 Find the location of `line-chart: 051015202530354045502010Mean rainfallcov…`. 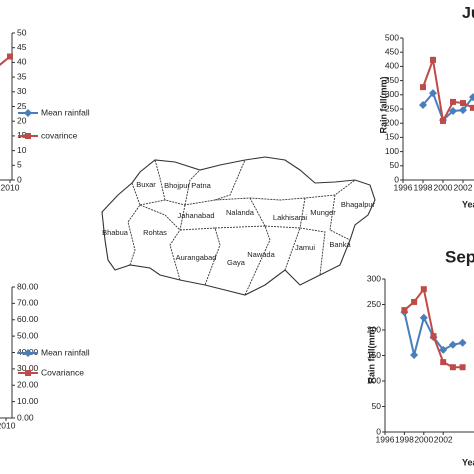

line-chart: 051015202530354045502010Mean rainfallcov… is located at coordinates (45, 109).